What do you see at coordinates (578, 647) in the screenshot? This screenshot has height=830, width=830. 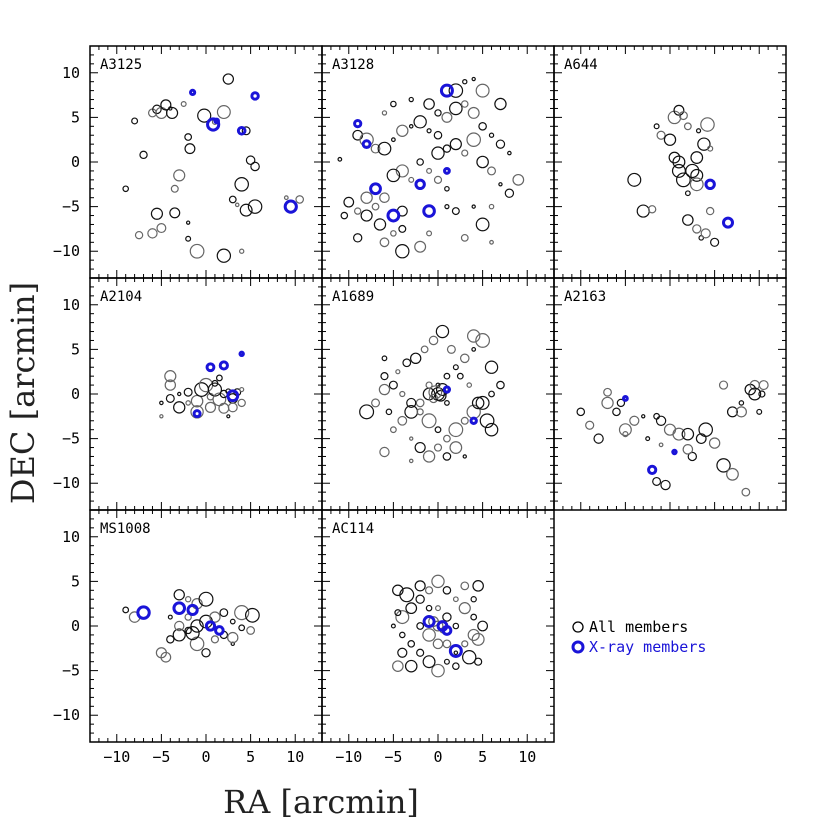 I see `legend-xray-marker` at bounding box center [578, 647].